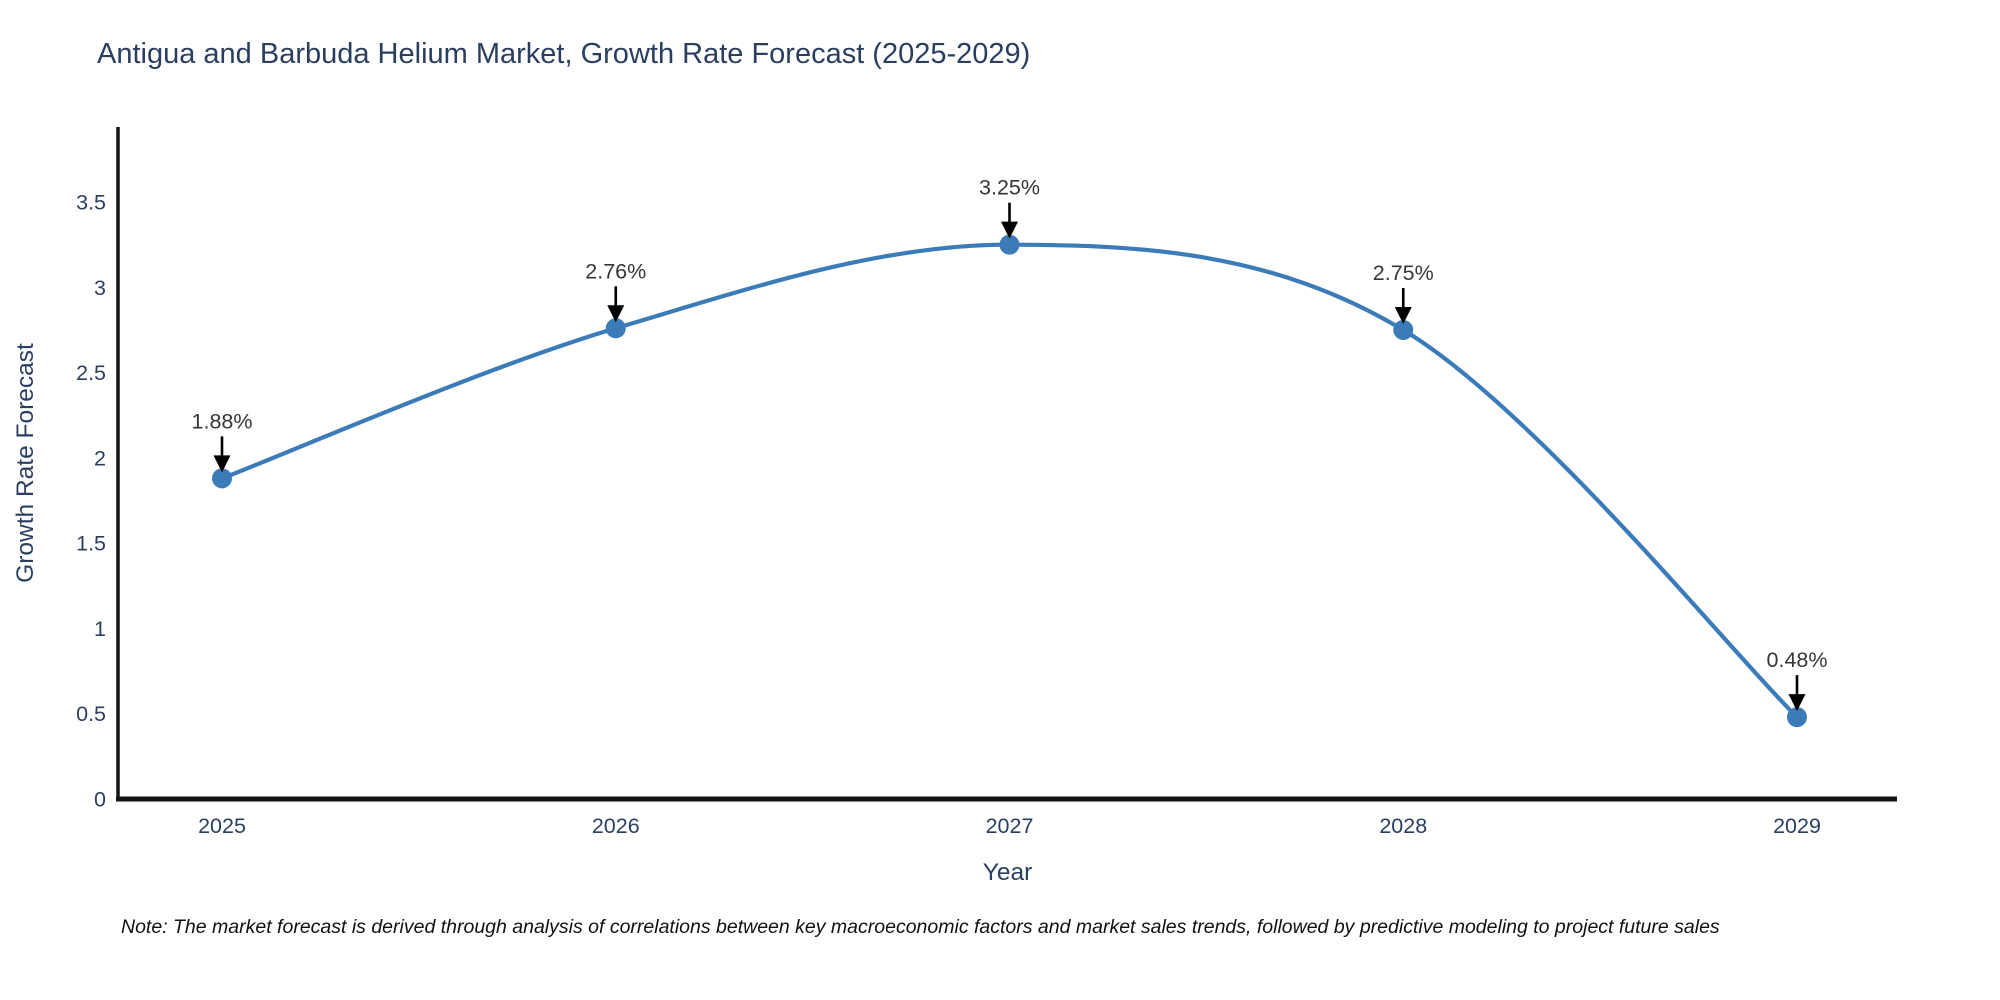  I want to click on y-tick-label: 0, so click(100, 800).